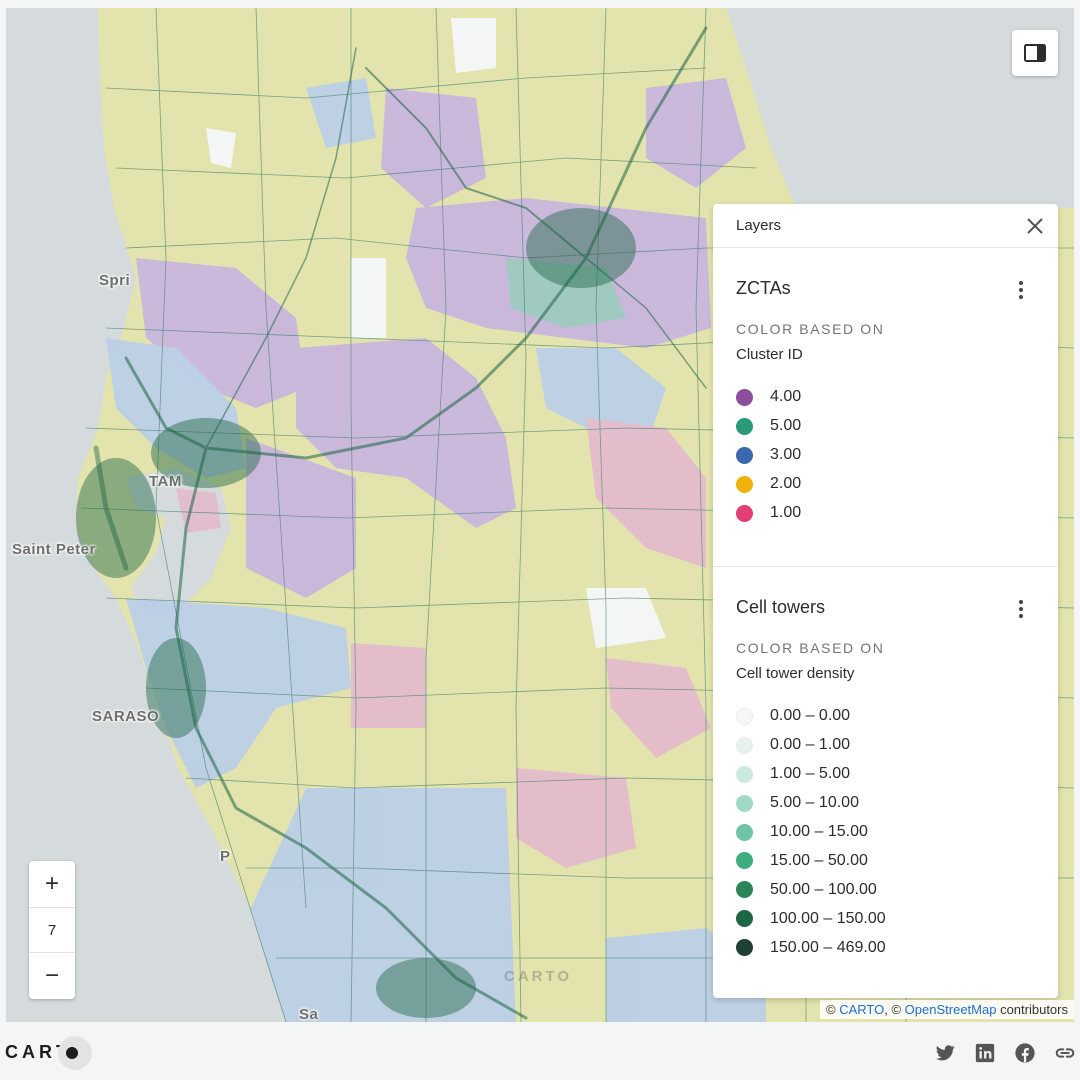 This screenshot has width=1080, height=1080. What do you see at coordinates (885, 716) in the screenshot?
I see `legend-item: 0.00 – 0.00` at bounding box center [885, 716].